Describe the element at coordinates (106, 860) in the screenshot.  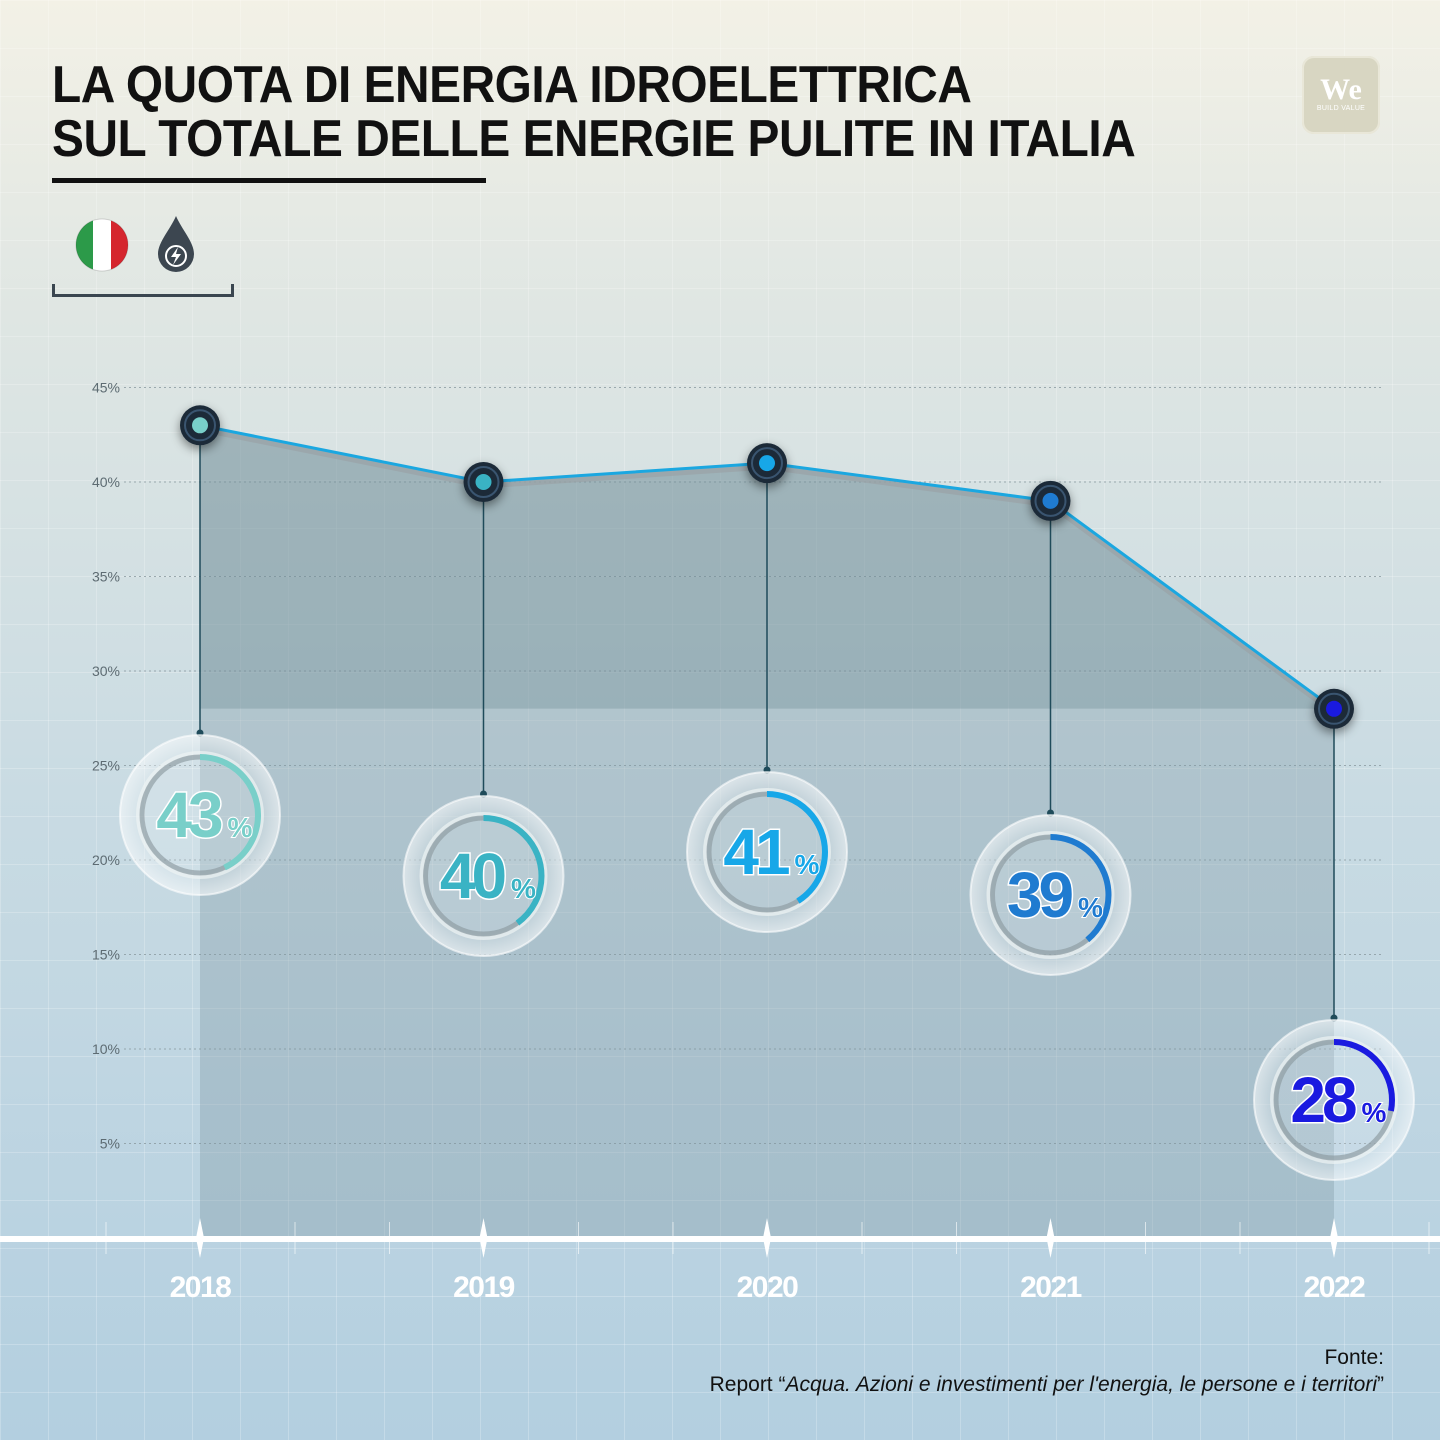
I see `y-tick-label: 20%` at that location.